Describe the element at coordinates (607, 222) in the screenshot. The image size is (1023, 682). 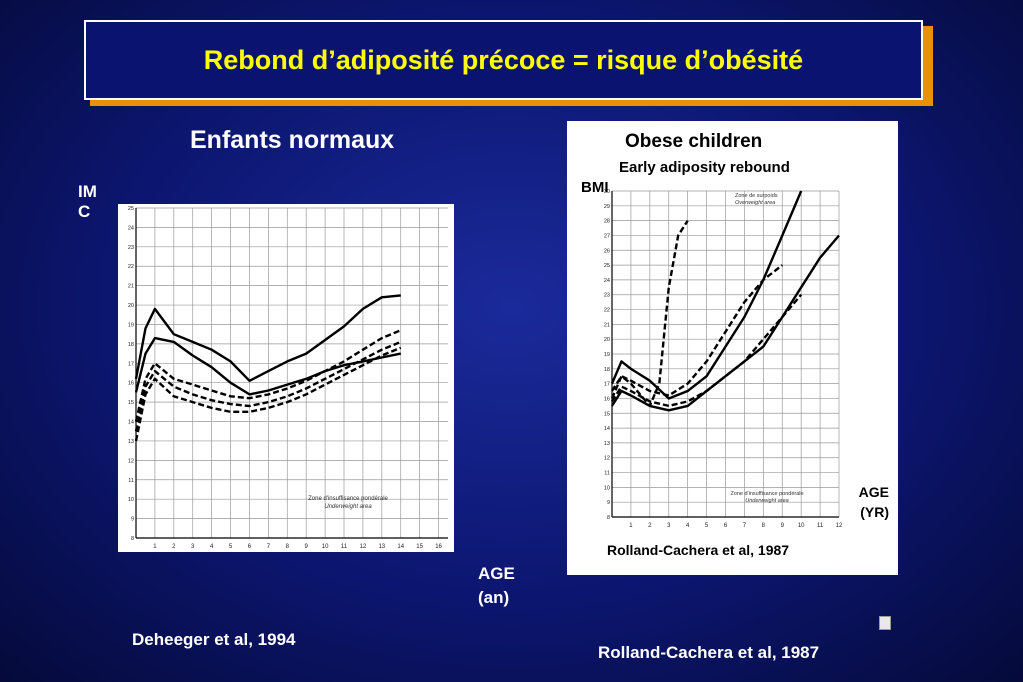
I see `y-tick-label: 28` at that location.